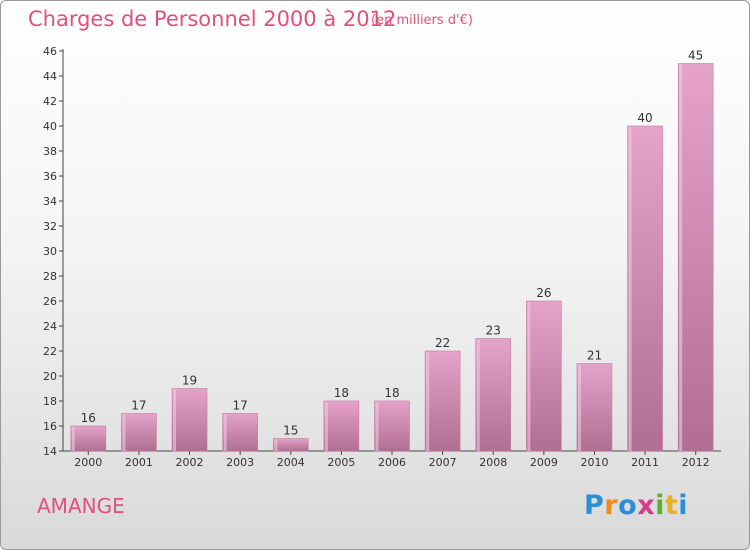 This screenshot has height=550, width=750. Describe the element at coordinates (291, 462) in the screenshot. I see `x-tick-label: 2004` at that location.